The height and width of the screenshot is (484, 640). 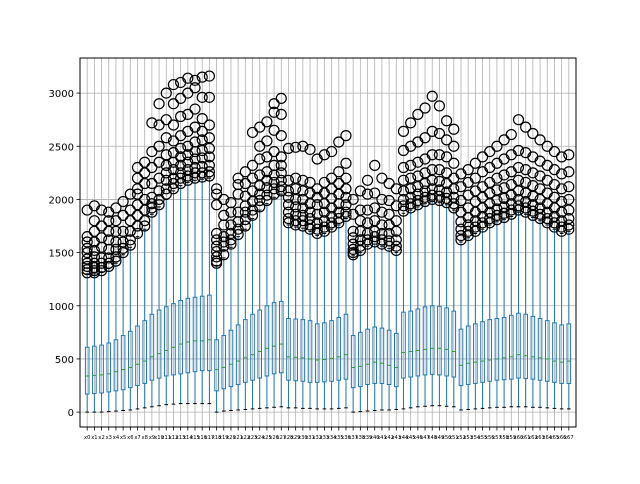 I want to click on x-tick-label: x64, so click(x=547, y=438).